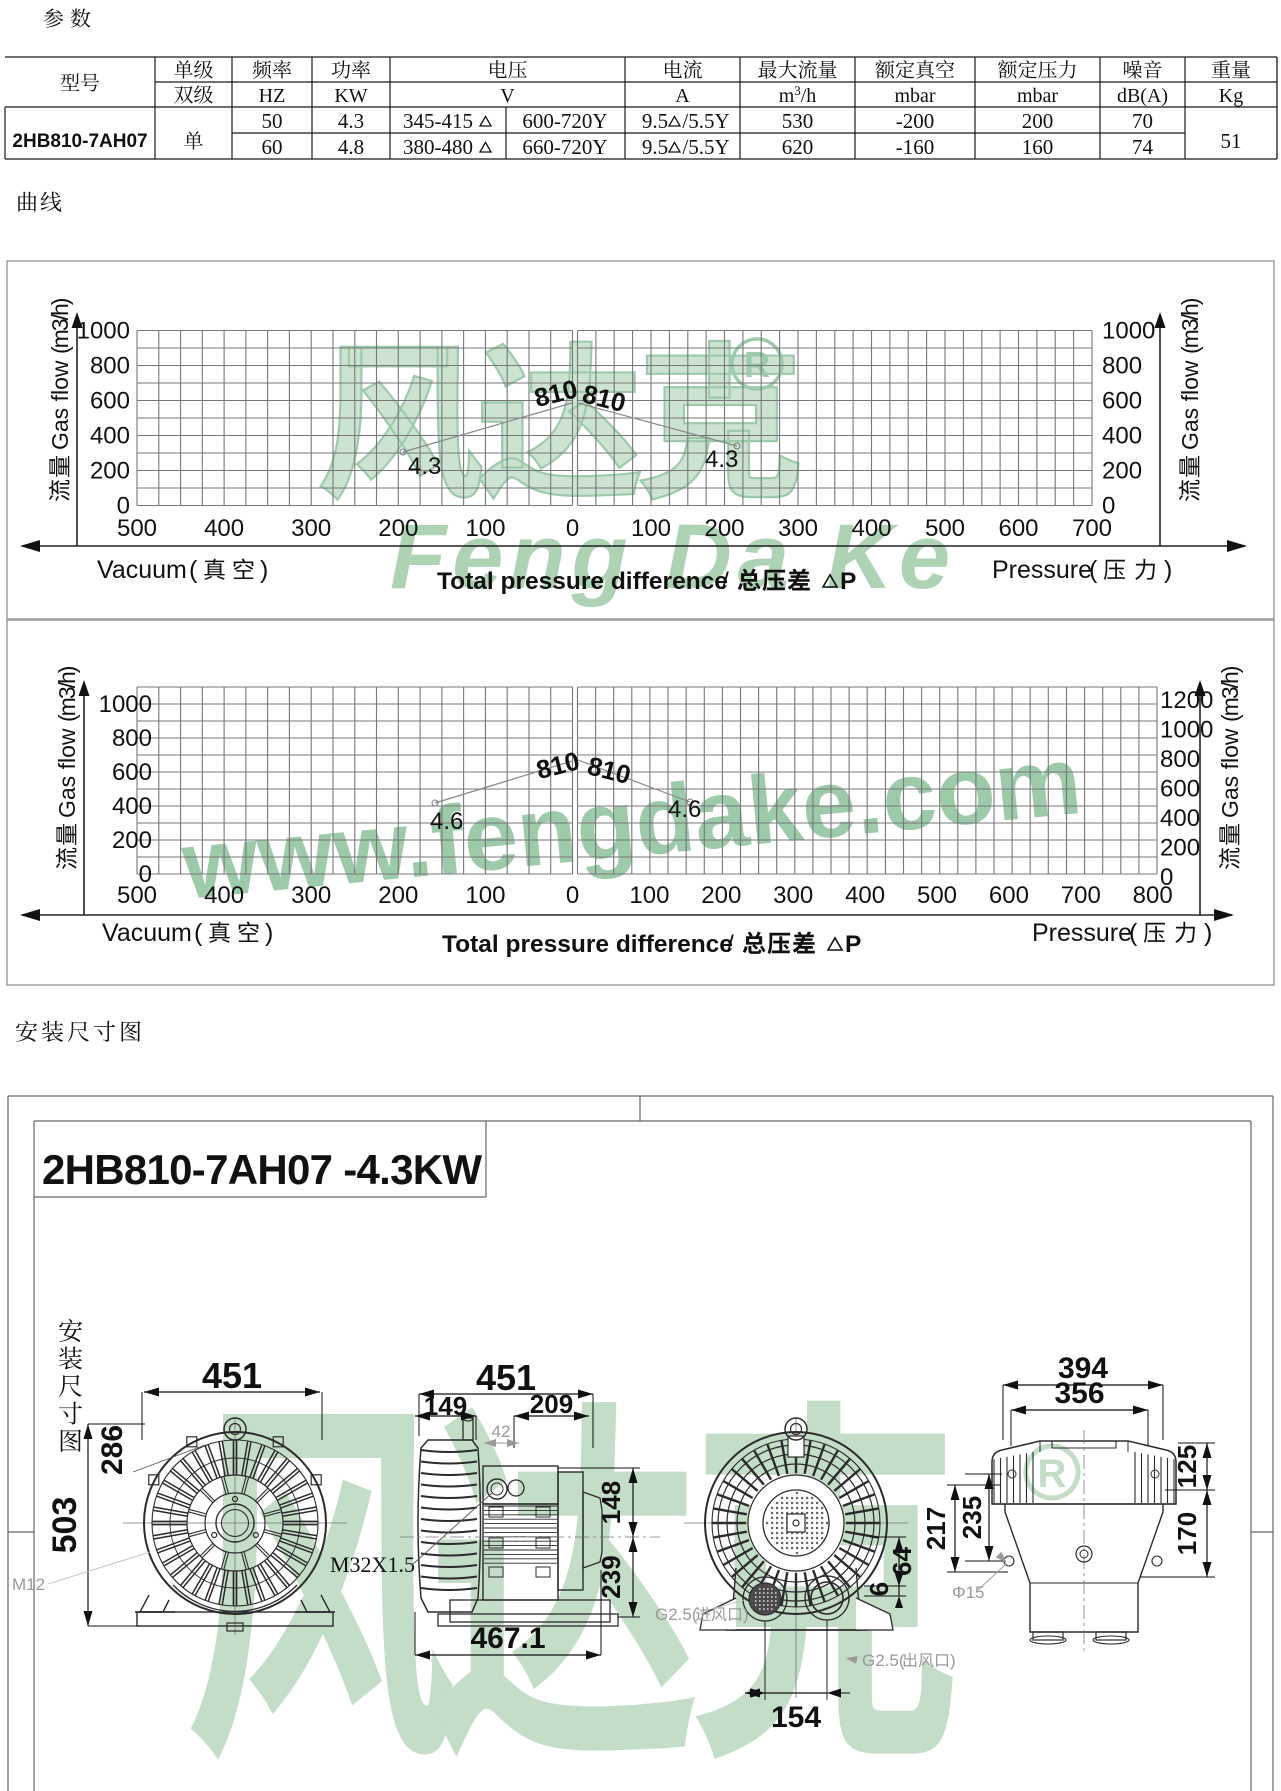 This screenshot has height=1791, width=1281. Describe the element at coordinates (507, 96) in the screenshot. I see `svg-text: V` at that location.